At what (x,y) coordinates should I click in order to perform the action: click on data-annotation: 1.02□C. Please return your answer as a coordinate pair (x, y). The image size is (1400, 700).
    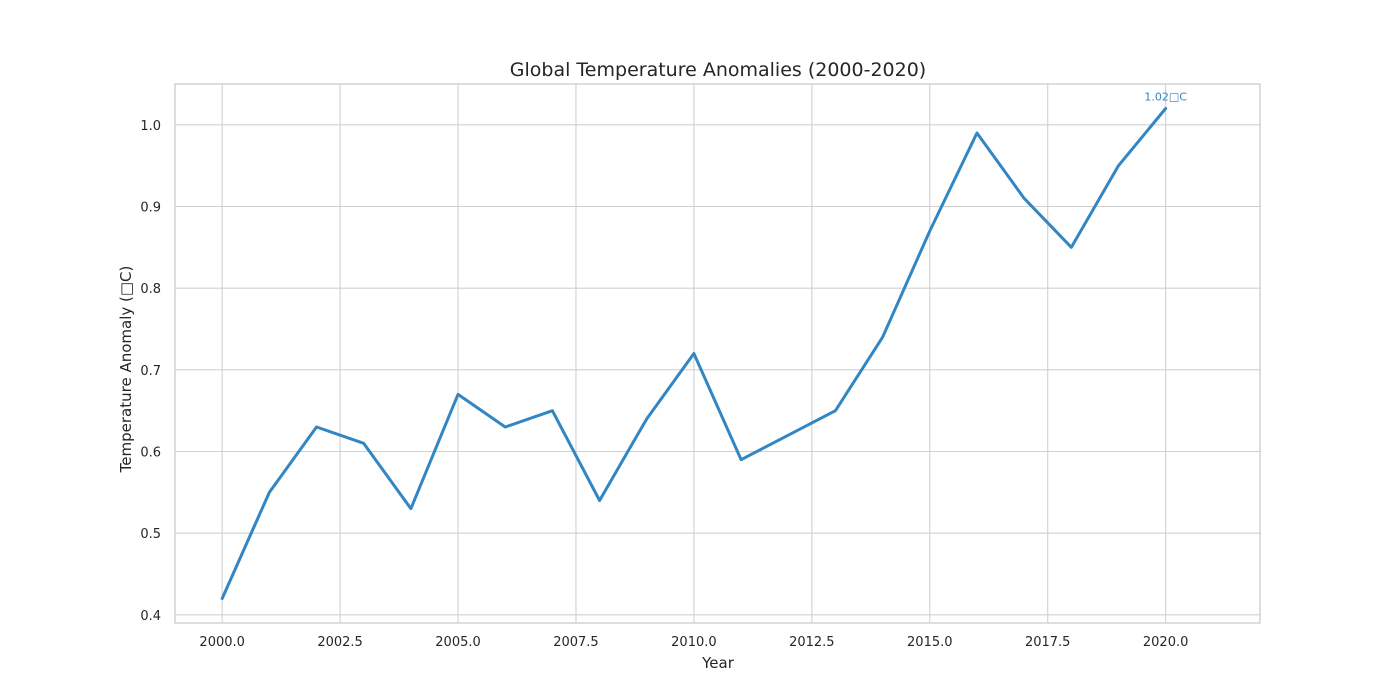
    Looking at the image, I should click on (1165, 97).